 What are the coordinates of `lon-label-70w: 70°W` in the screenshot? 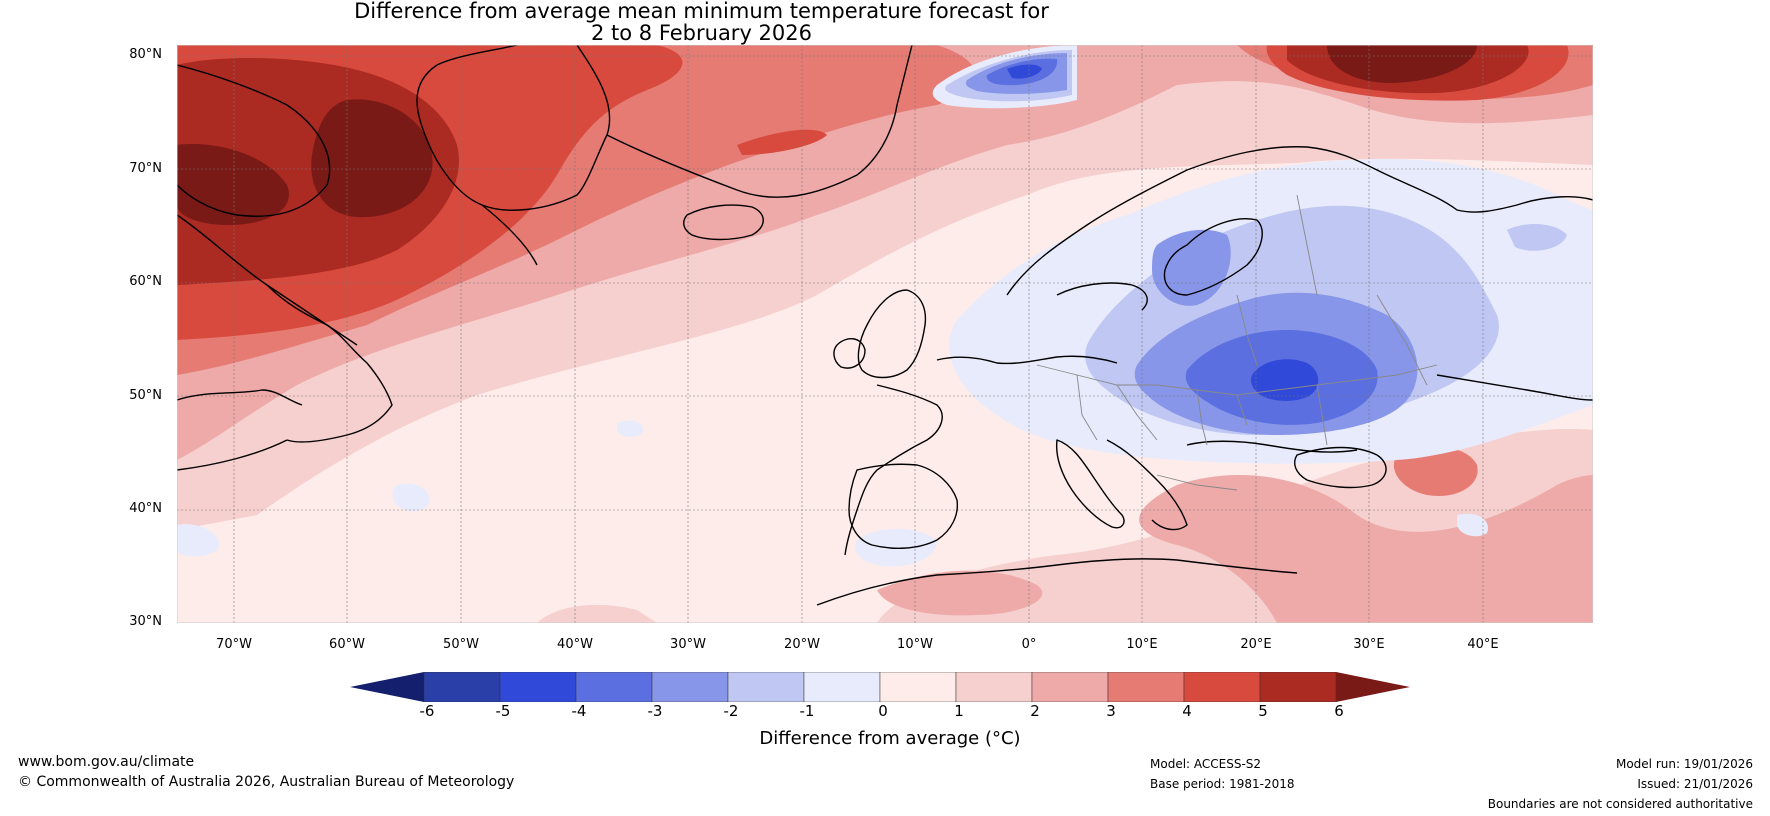 It's located at (234, 644).